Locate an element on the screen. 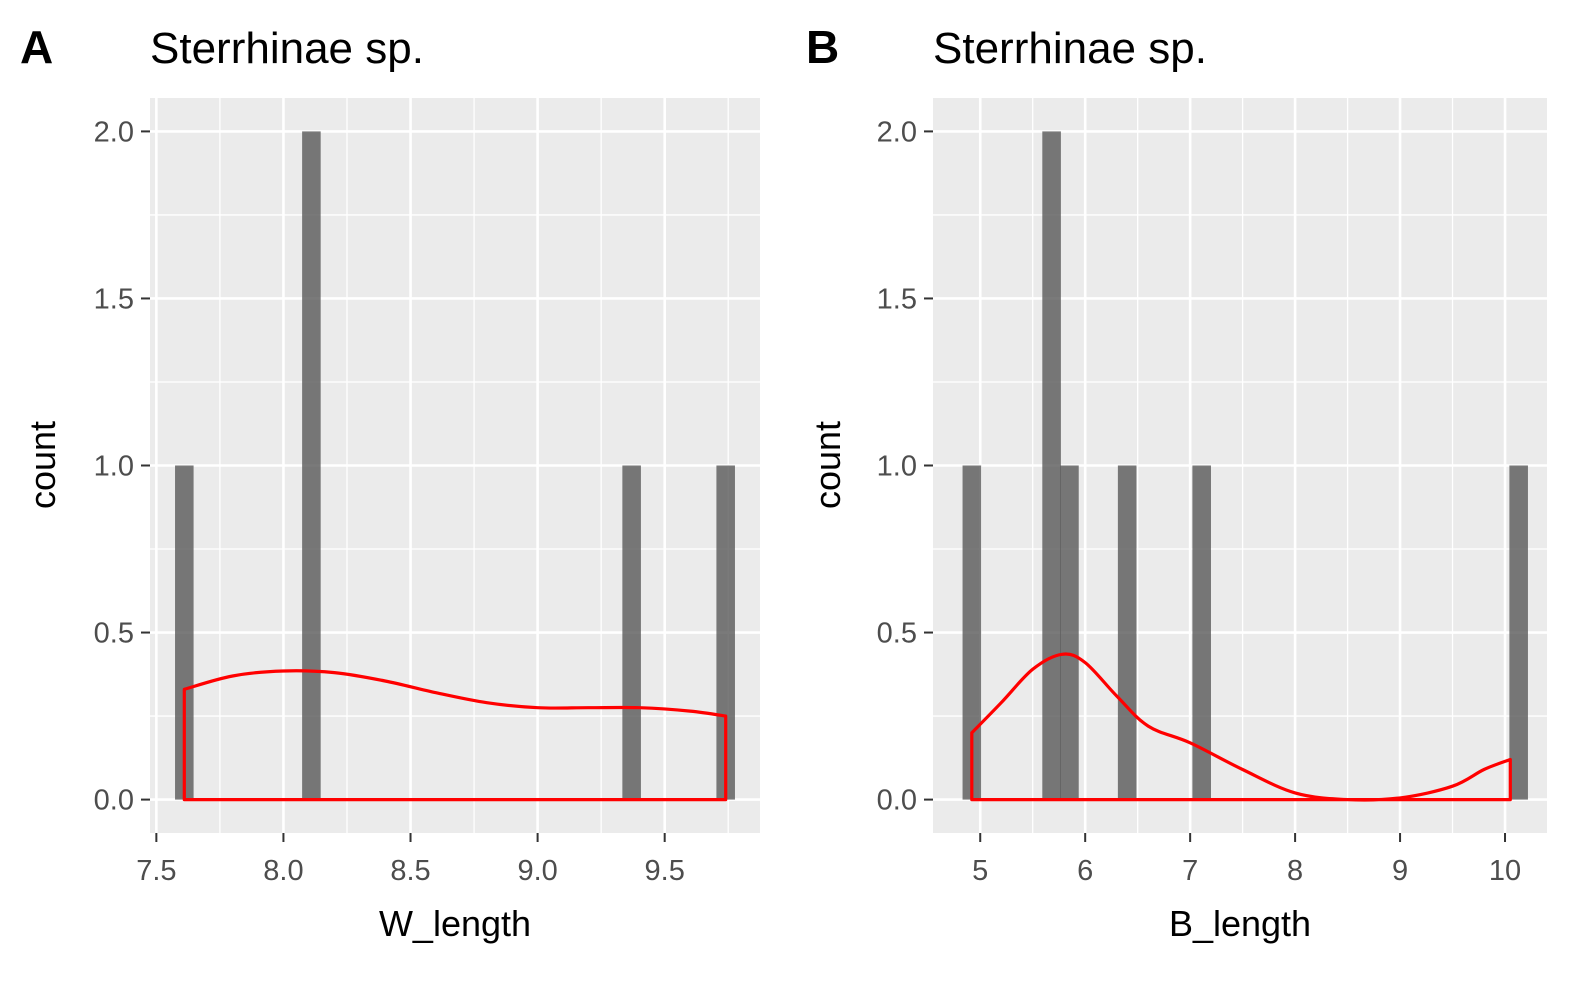 The width and height of the screenshot is (1593, 984). panel-b-tag: B is located at coordinates (822, 47).